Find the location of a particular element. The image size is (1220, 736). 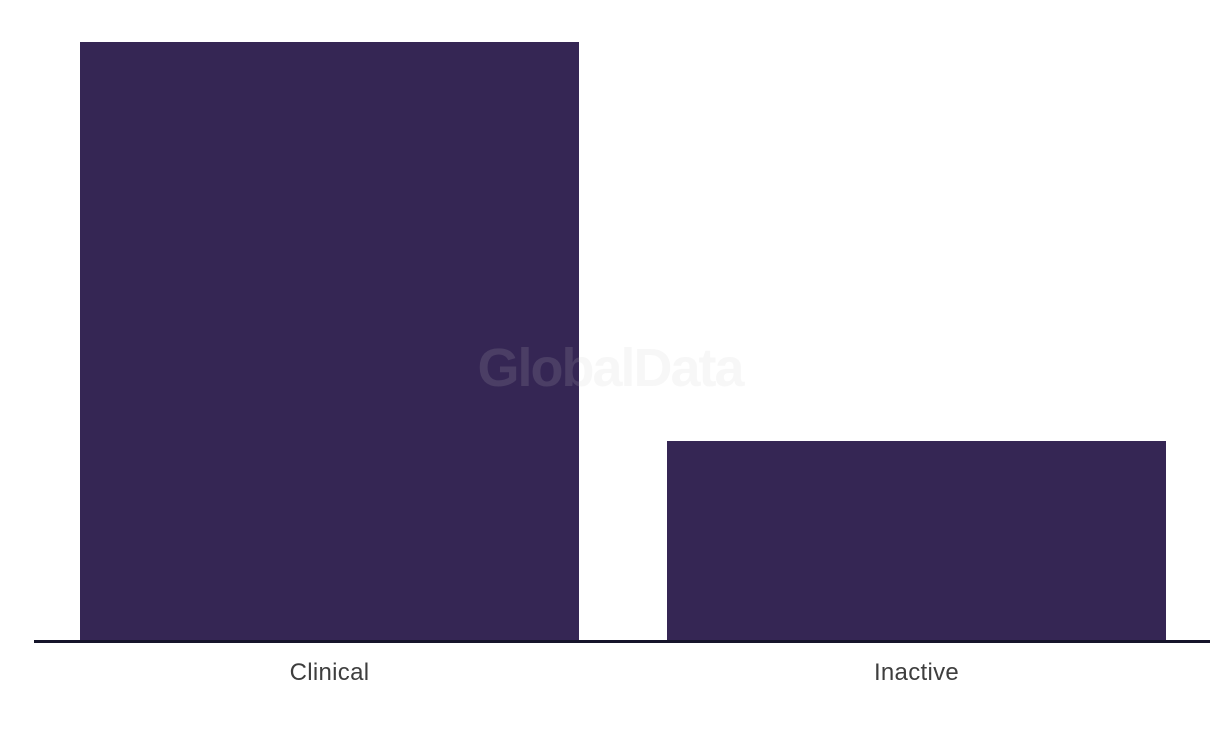

x-tick-label-inactive: Inactive is located at coordinates (916, 672).